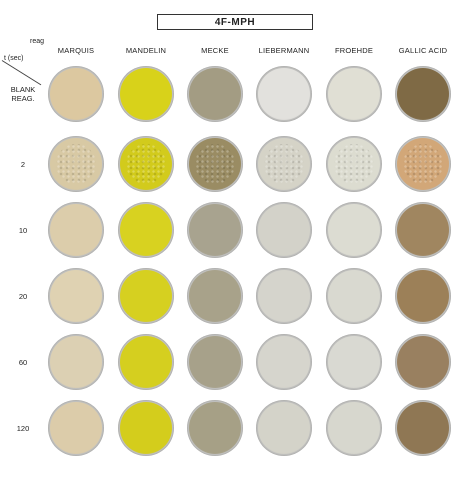  Describe the element at coordinates (23, 296) in the screenshot. I see `row-header-3: 20` at that location.